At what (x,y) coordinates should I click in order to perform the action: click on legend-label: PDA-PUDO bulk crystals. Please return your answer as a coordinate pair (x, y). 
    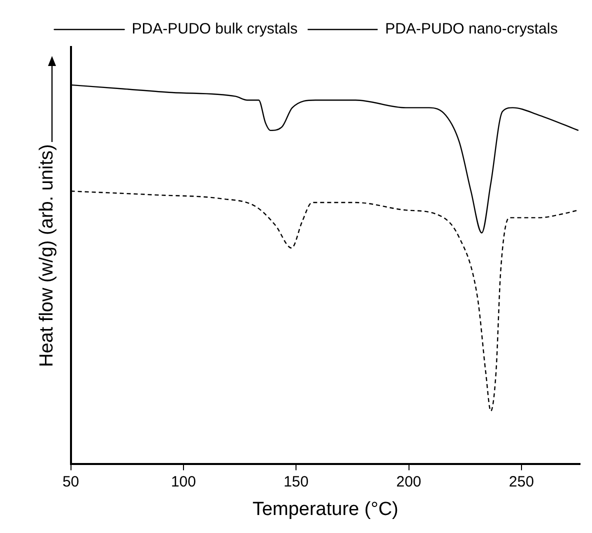
    Looking at the image, I should click on (215, 29).